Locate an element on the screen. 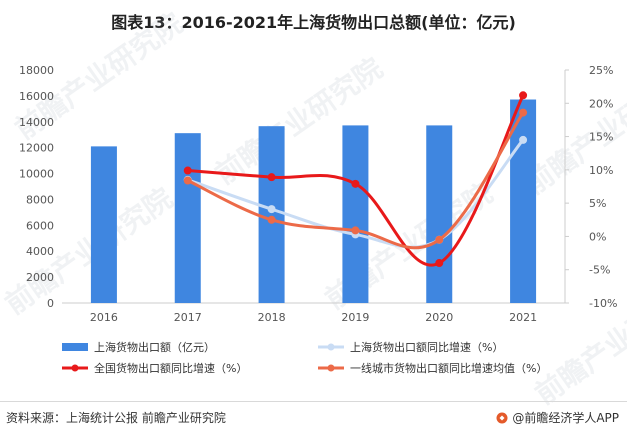  y-tick-label: 2000 is located at coordinates (40, 277).